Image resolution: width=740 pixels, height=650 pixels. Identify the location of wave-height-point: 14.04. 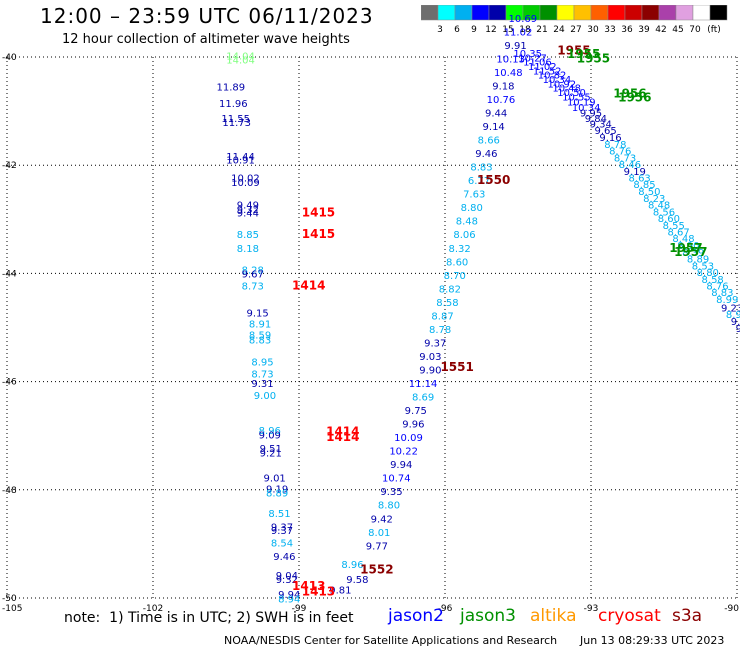
(240, 60).